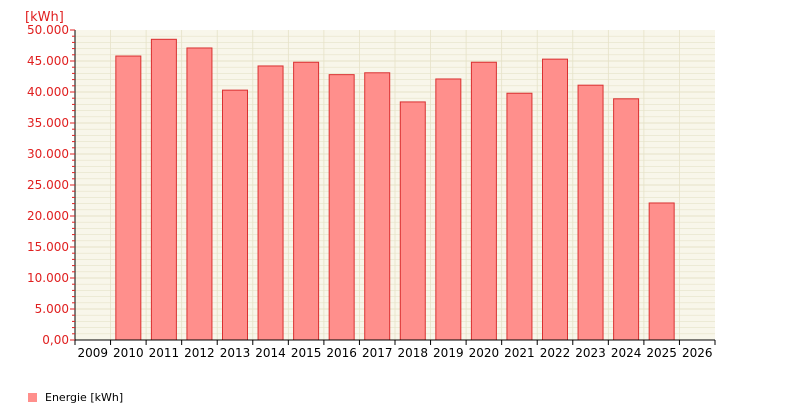 The width and height of the screenshot is (790, 420). I want to click on legend-label: Energie [kWh], so click(84, 397).